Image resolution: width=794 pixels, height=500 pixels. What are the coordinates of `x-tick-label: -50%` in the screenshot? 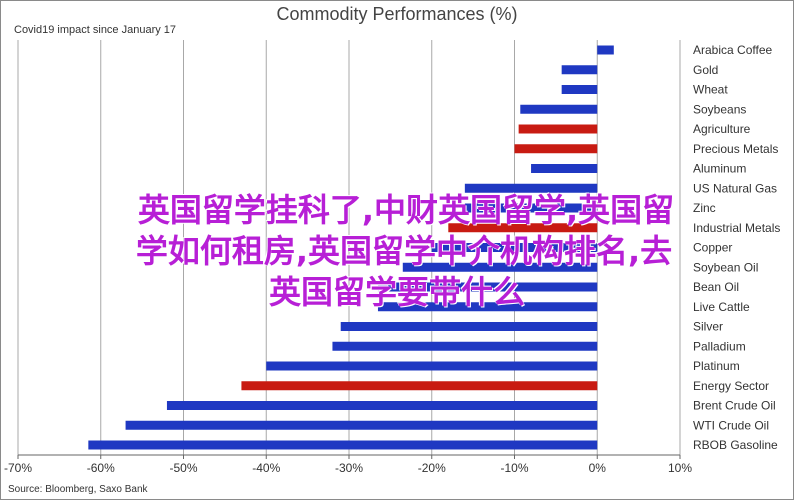 It's located at (183, 468).